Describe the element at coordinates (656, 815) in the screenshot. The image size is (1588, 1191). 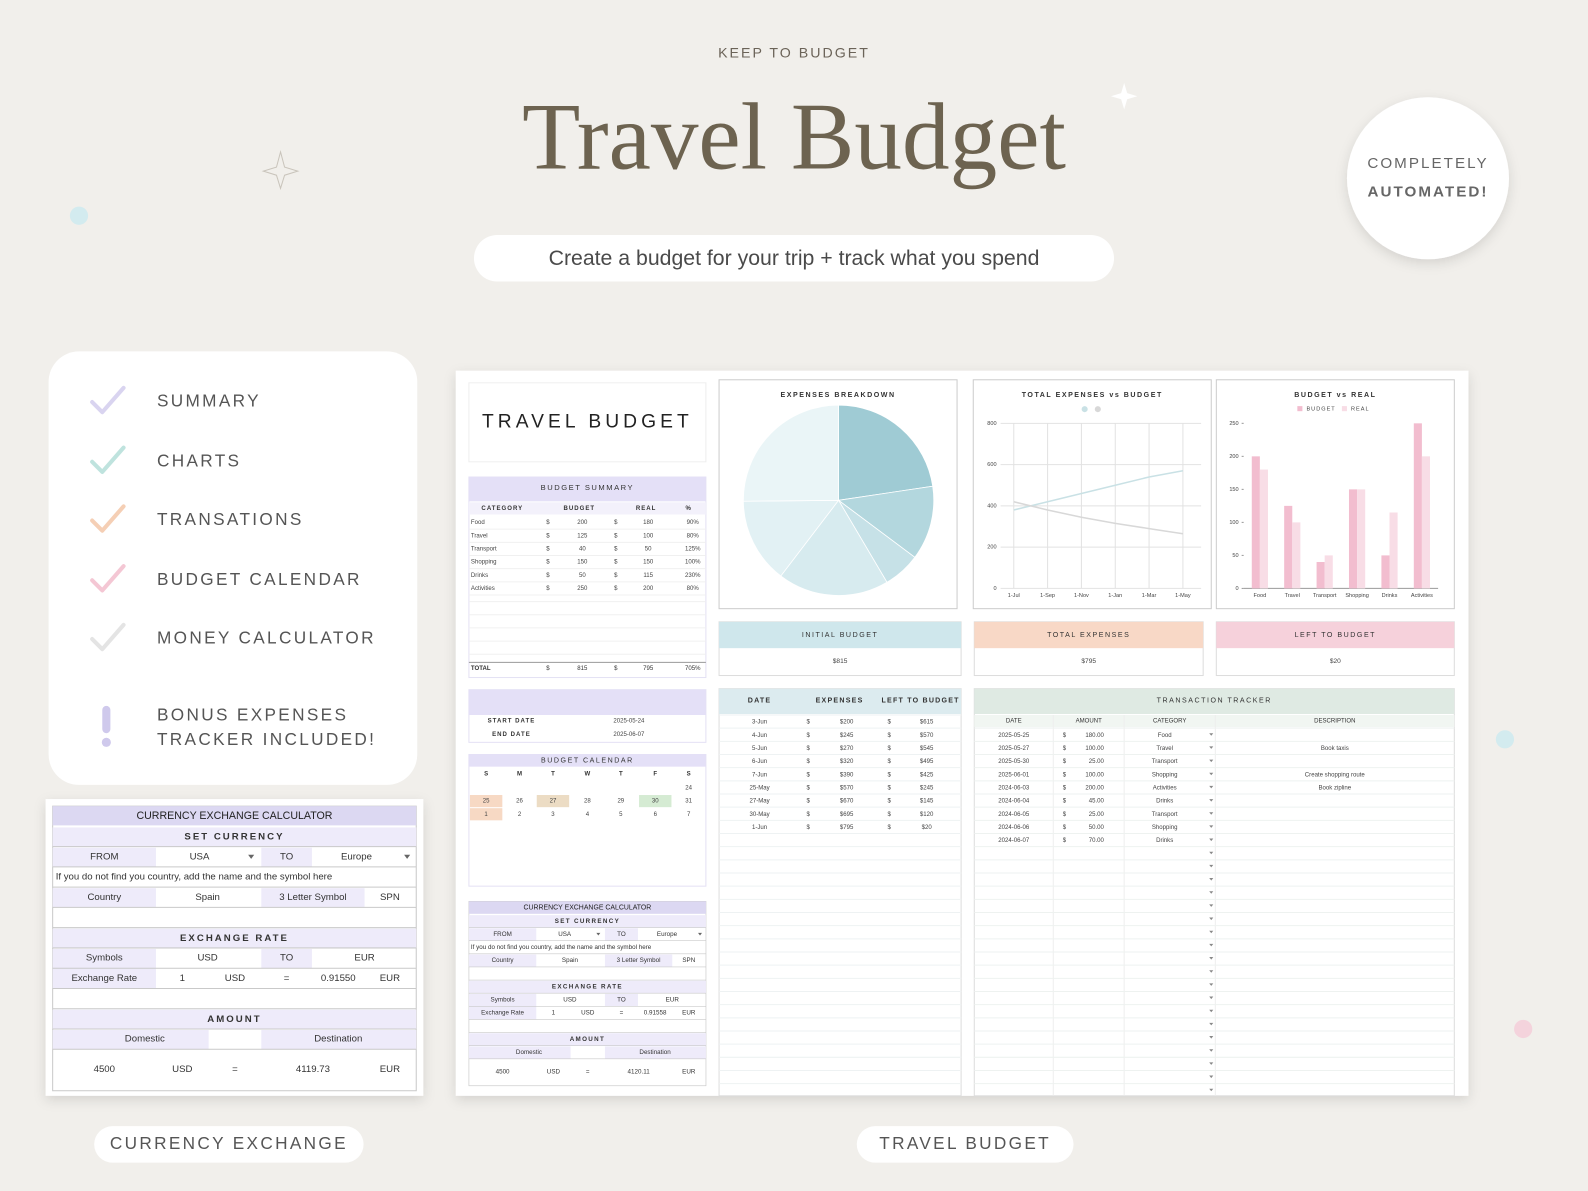
I see `label: 6` at that location.